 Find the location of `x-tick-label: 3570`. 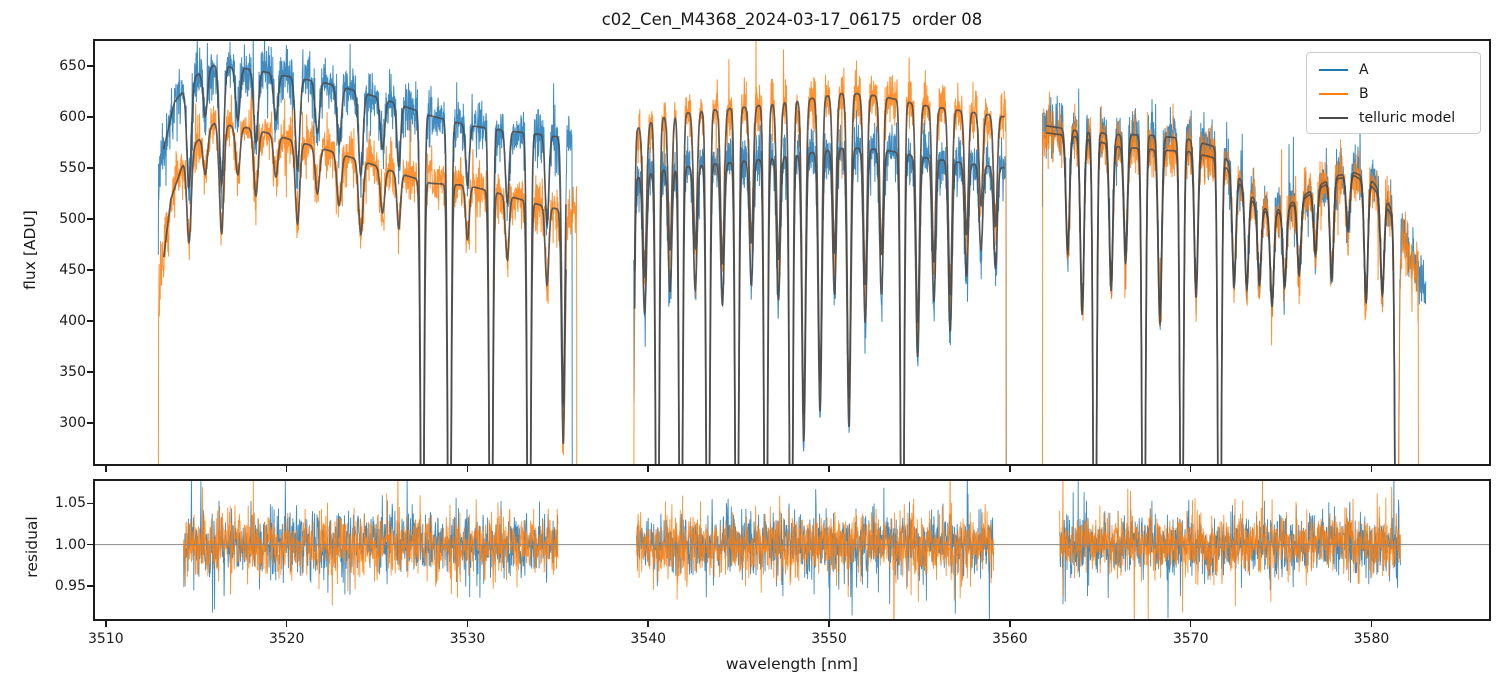

x-tick-label: 3570 is located at coordinates (1190, 639).